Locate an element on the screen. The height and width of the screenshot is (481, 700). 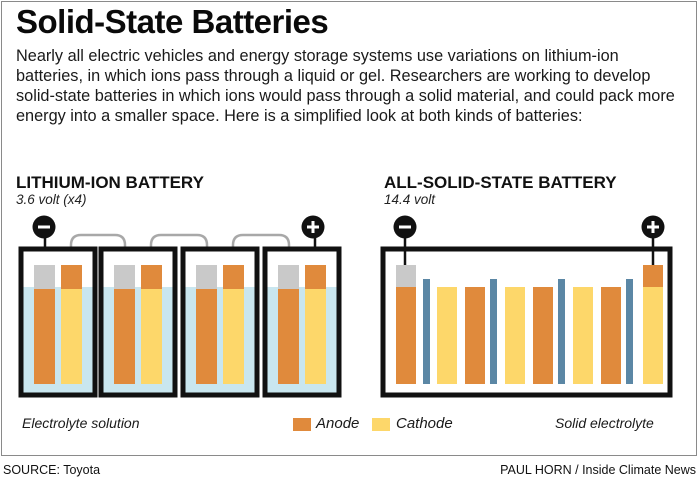
li-cell-4-anode-cap is located at coordinates (288, 277).